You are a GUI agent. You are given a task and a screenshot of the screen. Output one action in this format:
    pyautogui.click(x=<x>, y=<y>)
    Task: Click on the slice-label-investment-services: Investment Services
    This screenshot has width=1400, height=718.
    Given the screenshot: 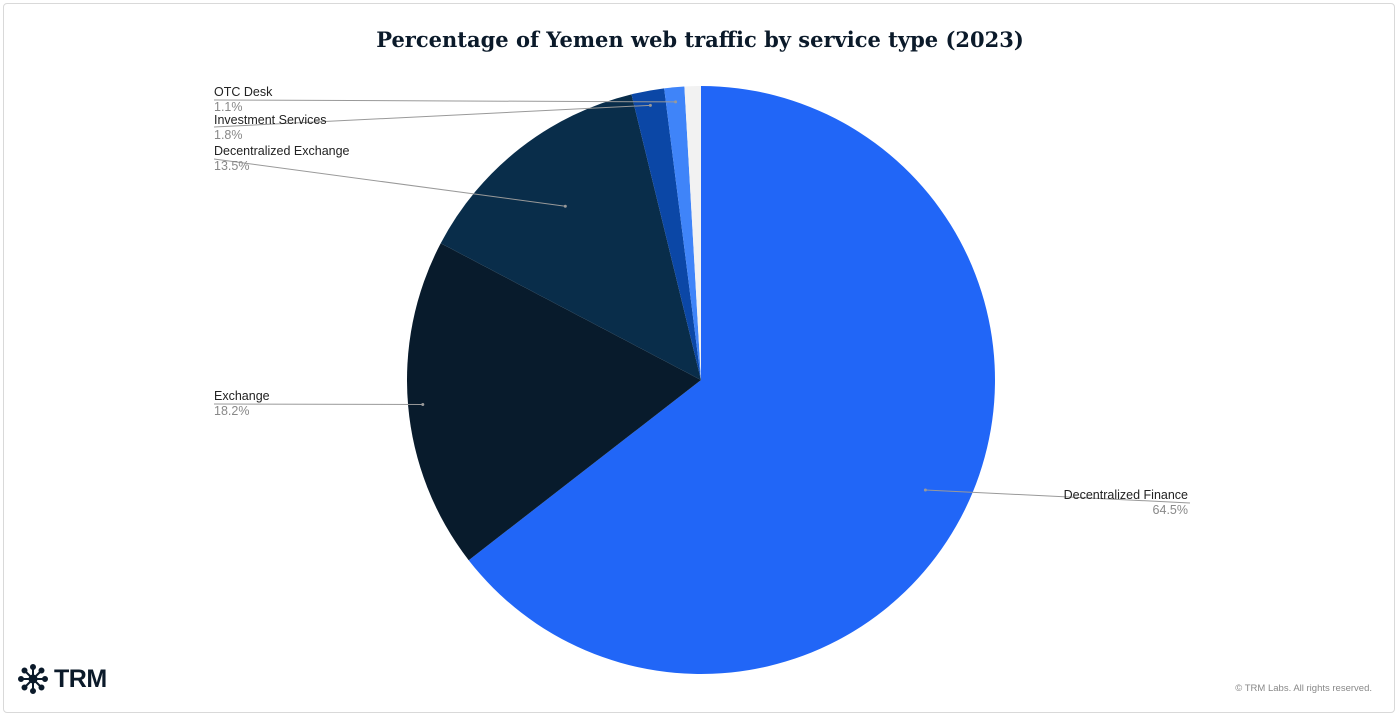 What is the action you would take?
    pyautogui.click(x=270, y=120)
    